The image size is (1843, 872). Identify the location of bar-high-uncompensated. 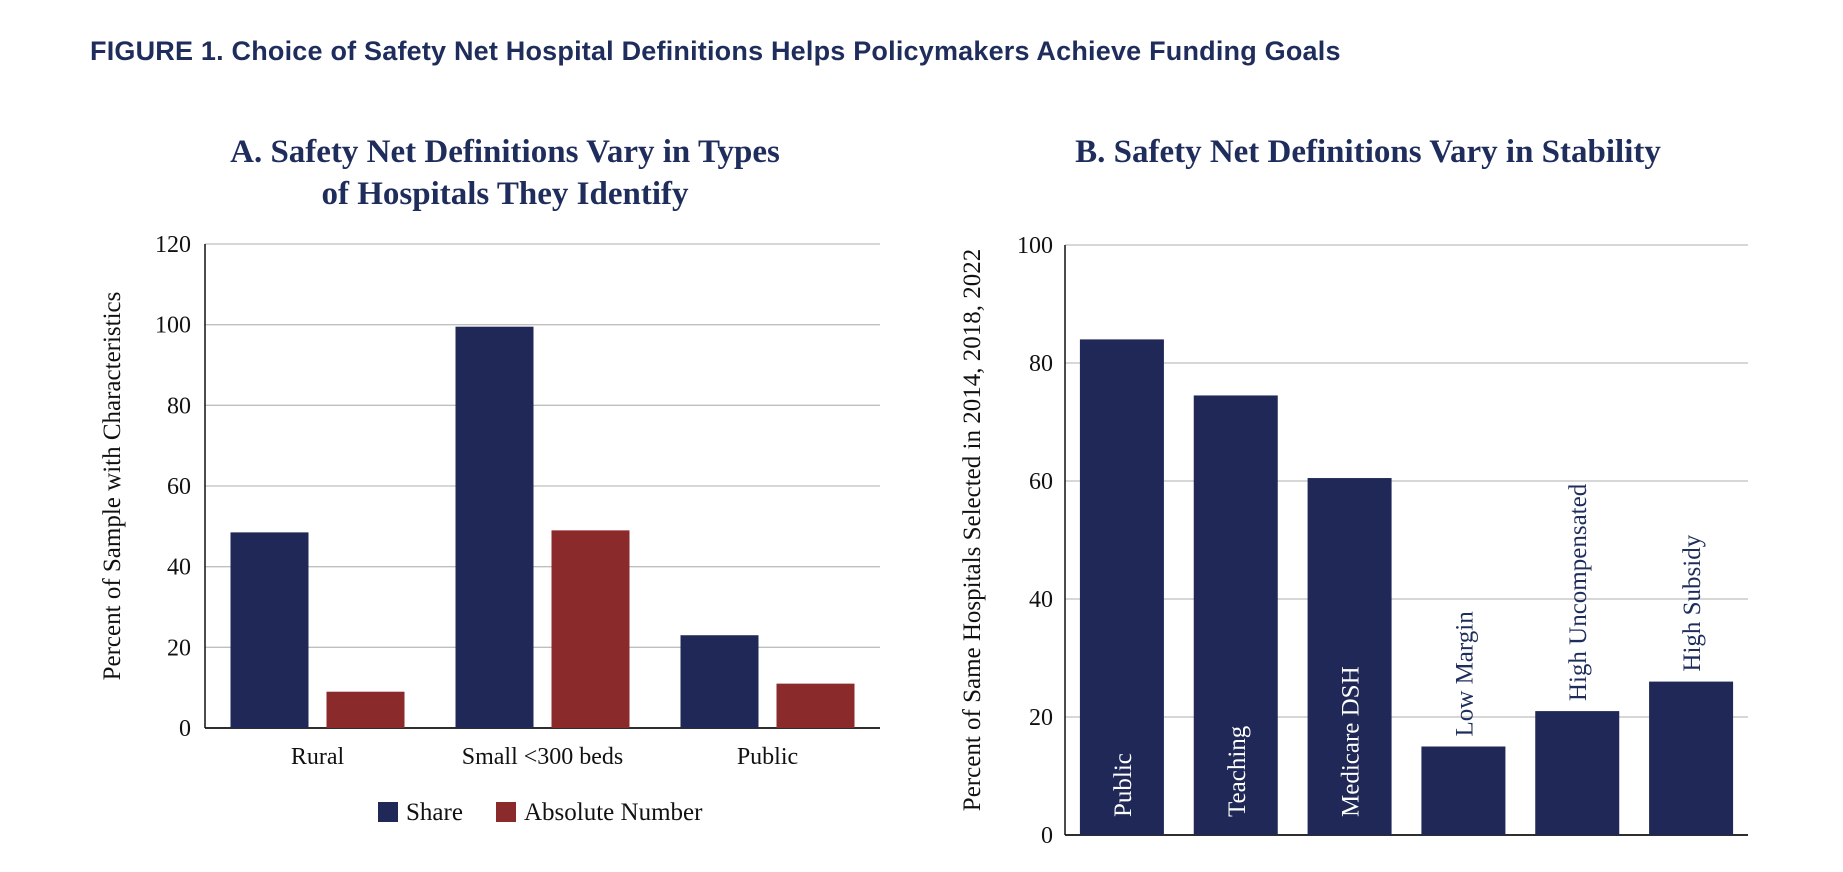
(1577, 773).